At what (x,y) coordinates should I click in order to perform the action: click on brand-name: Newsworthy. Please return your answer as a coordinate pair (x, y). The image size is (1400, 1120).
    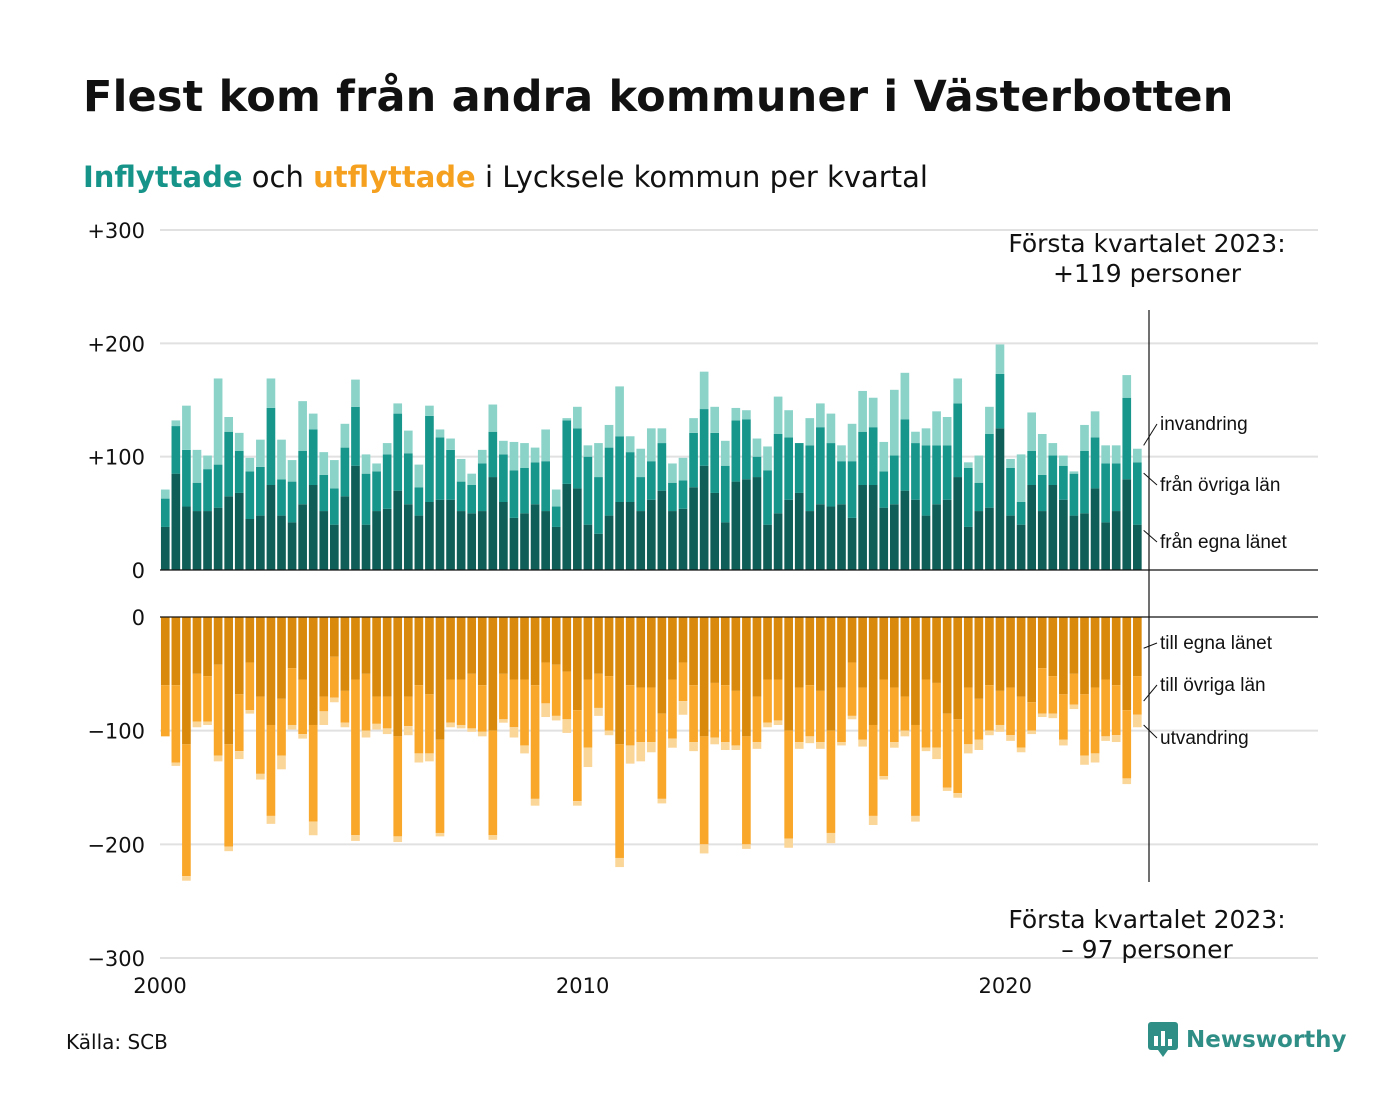
    Looking at the image, I should click on (1266, 1040).